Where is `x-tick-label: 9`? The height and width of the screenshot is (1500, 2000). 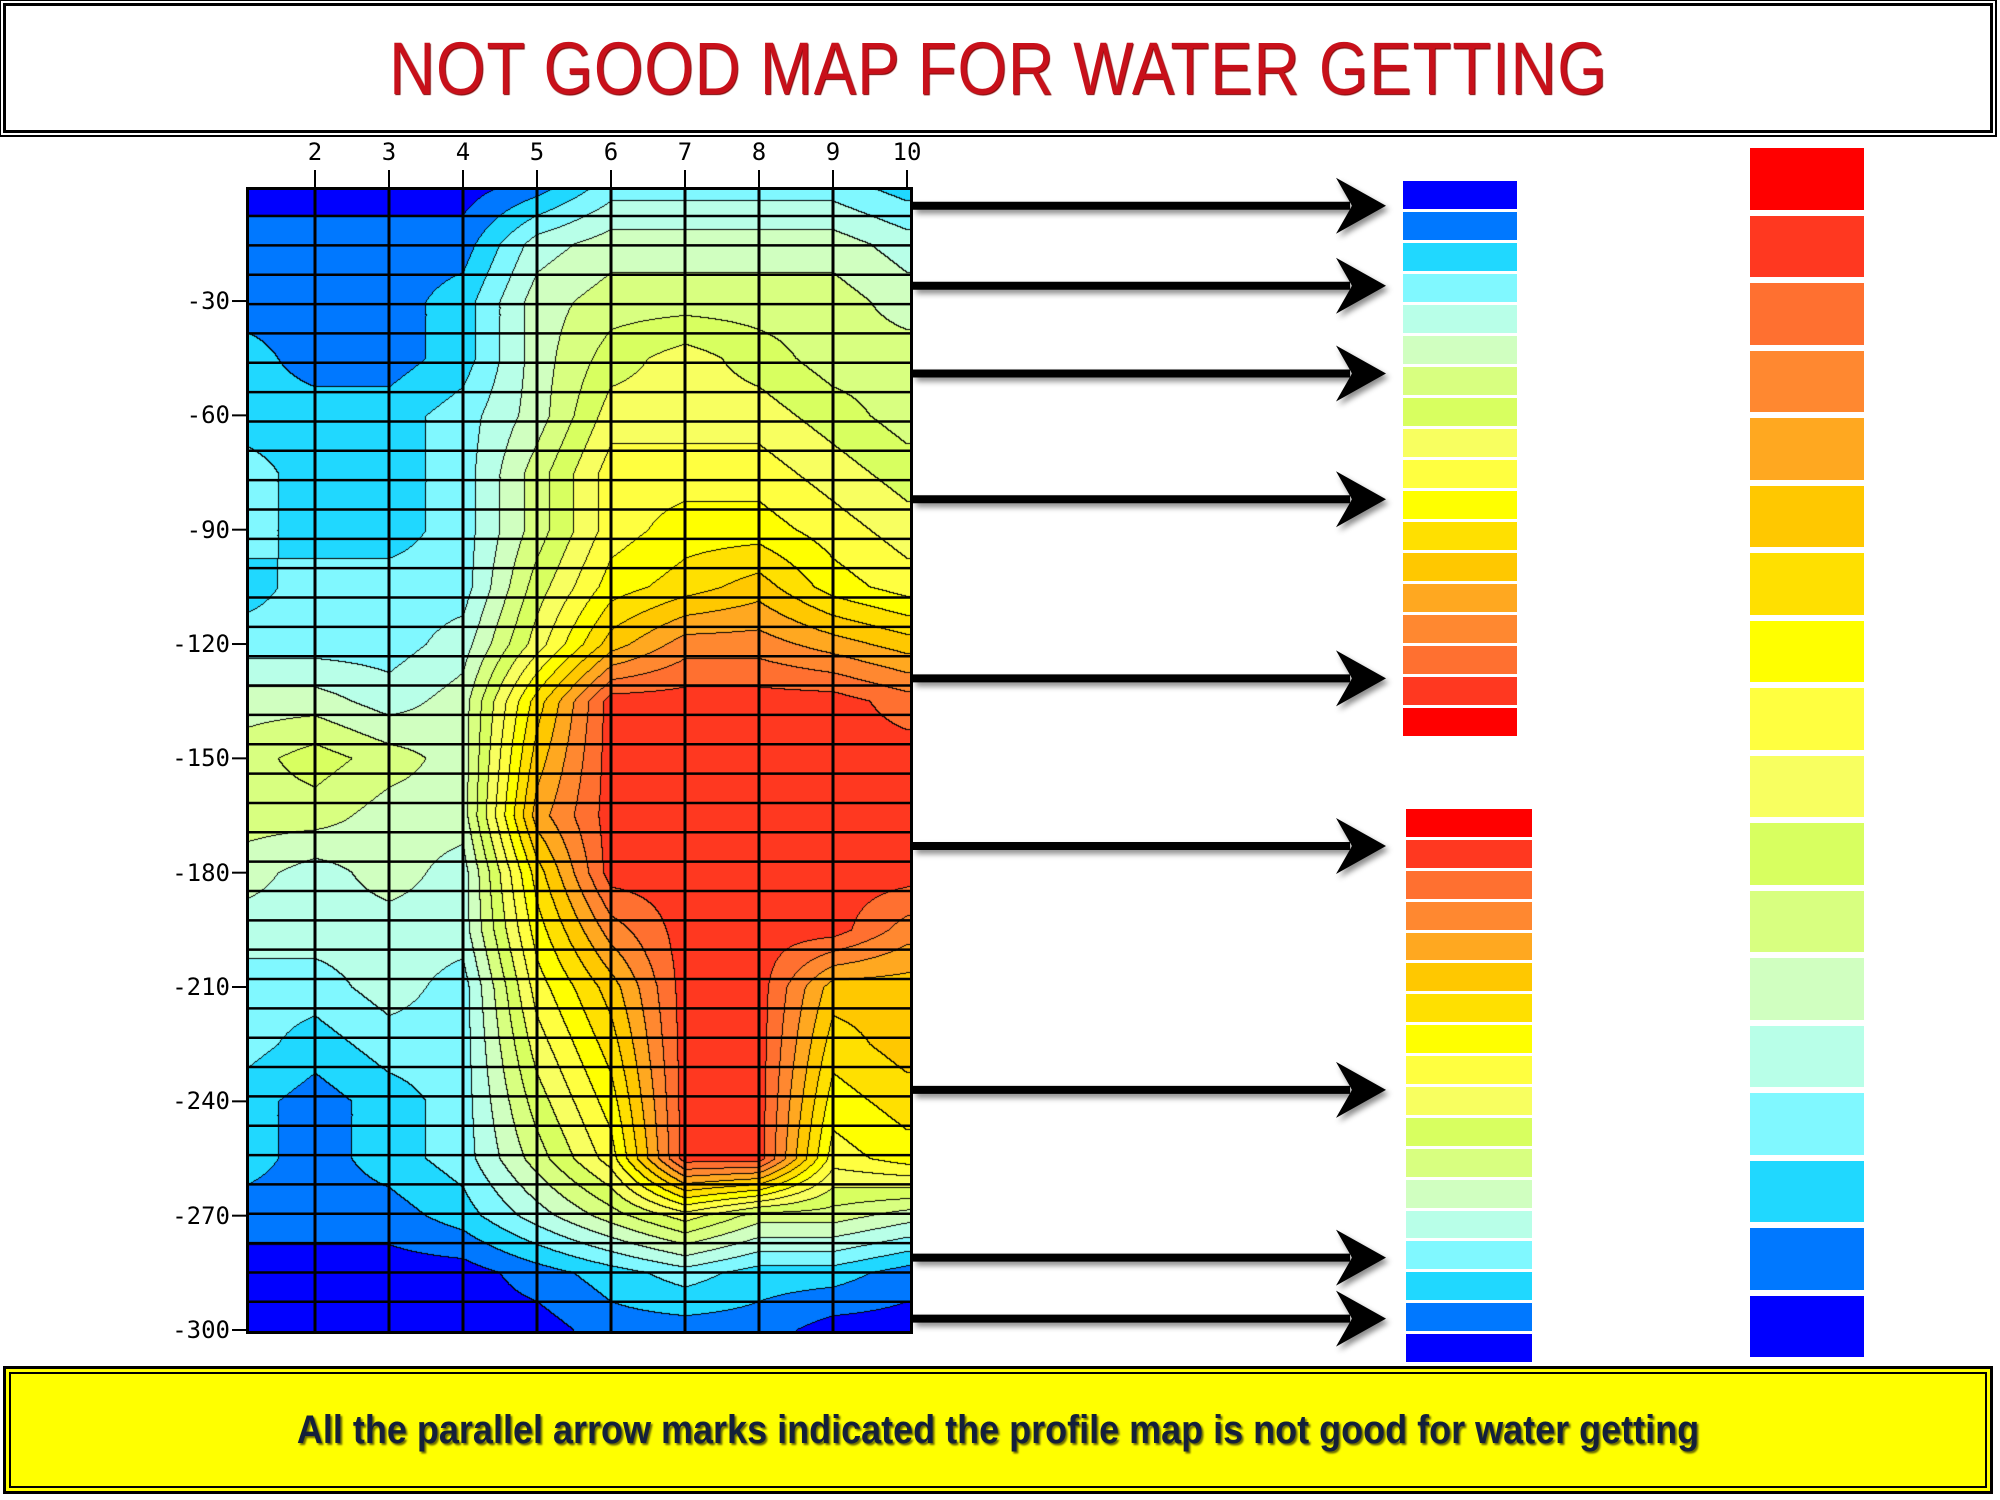 x-tick-label: 9 is located at coordinates (833, 152).